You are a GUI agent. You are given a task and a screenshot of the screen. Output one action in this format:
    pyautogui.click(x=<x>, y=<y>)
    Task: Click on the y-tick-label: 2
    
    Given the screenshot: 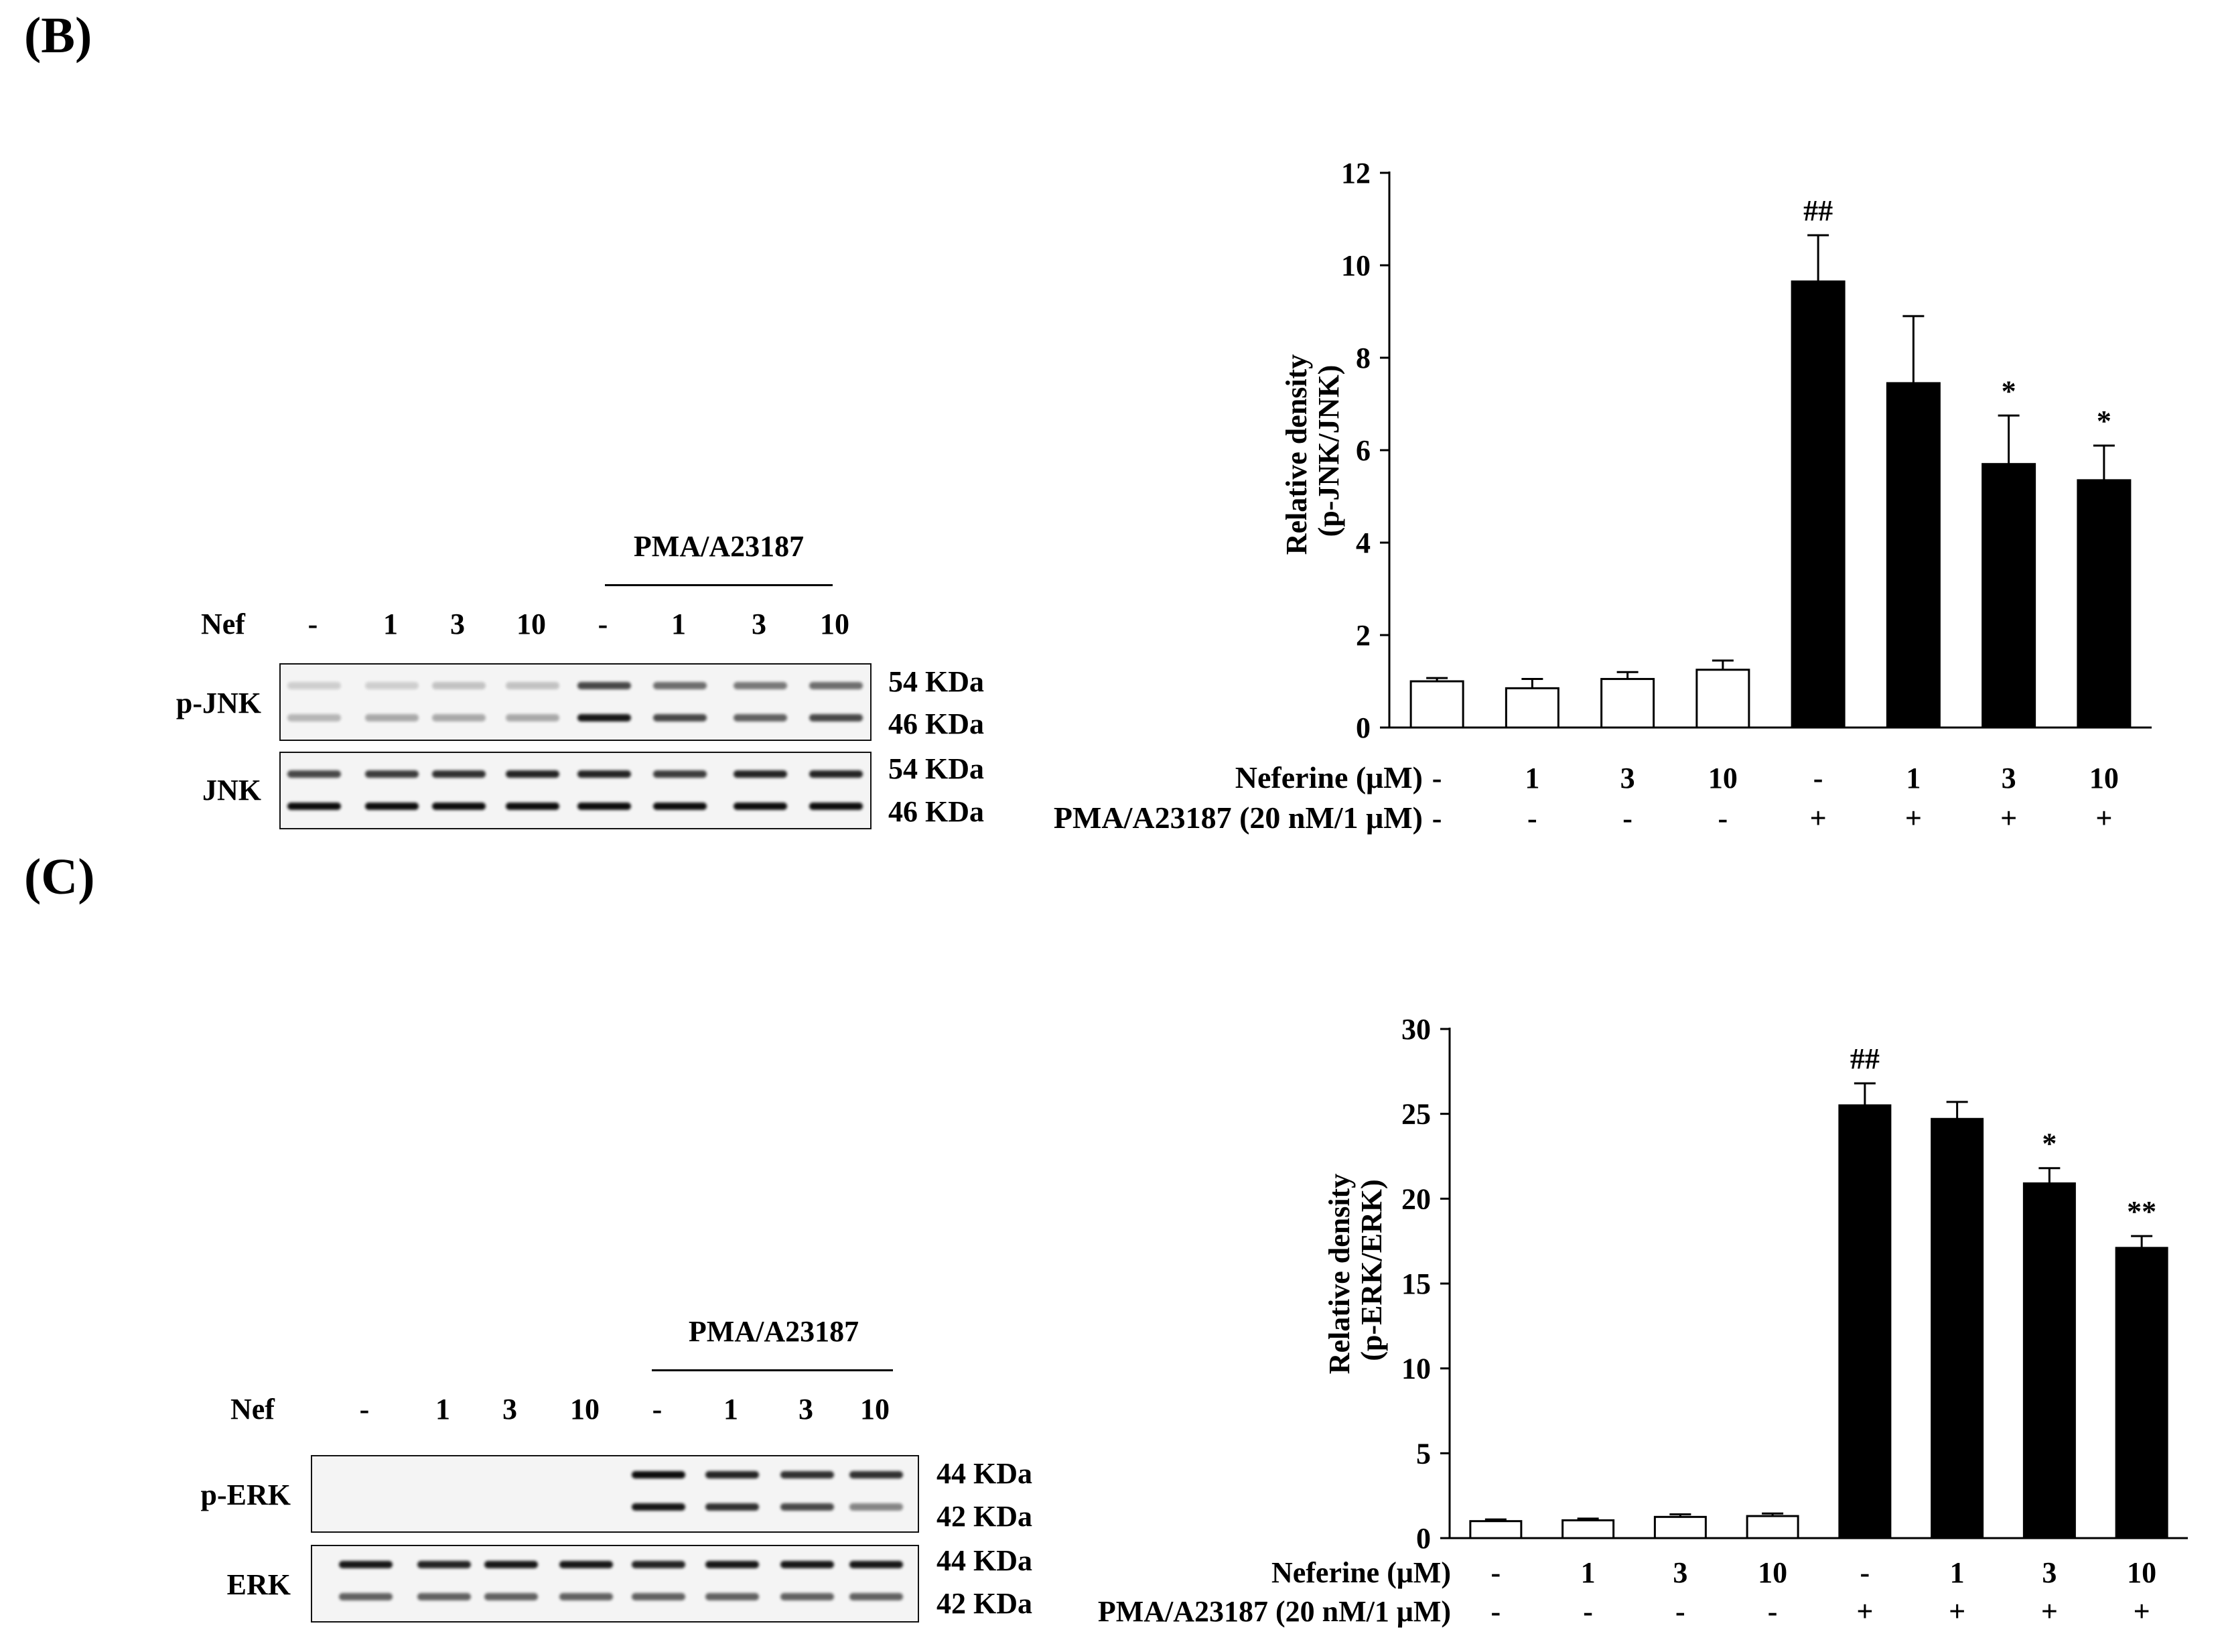 What is the action you would take?
    pyautogui.click(x=1363, y=635)
    